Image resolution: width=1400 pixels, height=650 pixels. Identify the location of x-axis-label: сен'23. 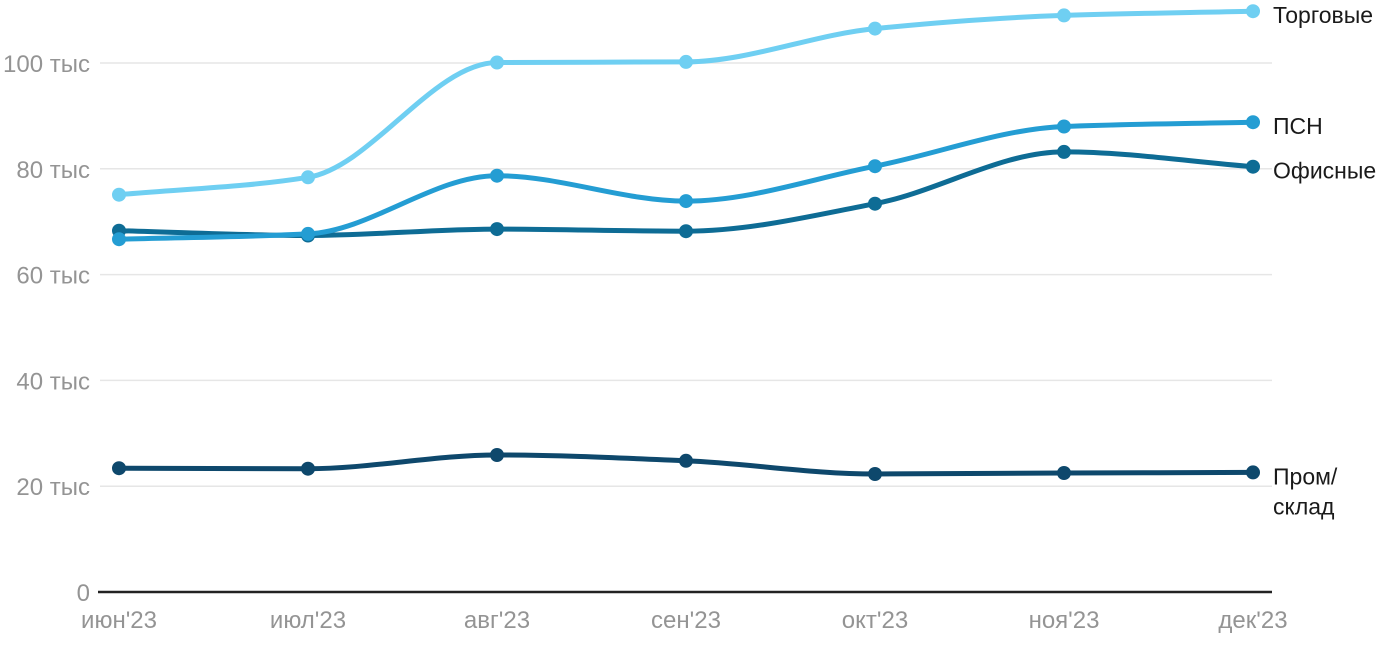
(686, 620).